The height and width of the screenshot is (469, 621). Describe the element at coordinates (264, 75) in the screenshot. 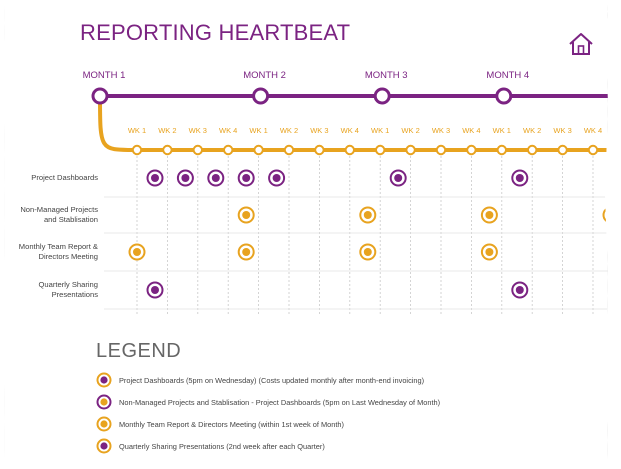

I see `month-label: MONTH 2` at that location.